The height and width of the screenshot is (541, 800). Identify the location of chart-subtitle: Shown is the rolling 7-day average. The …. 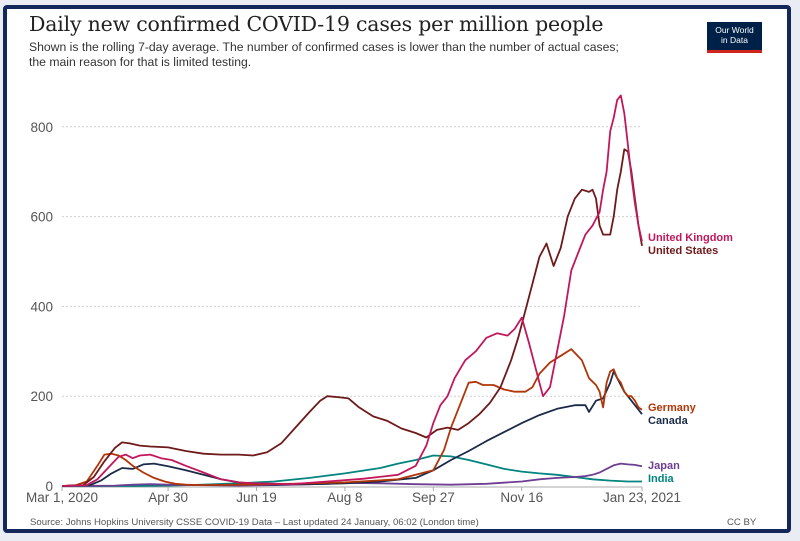
(324, 54).